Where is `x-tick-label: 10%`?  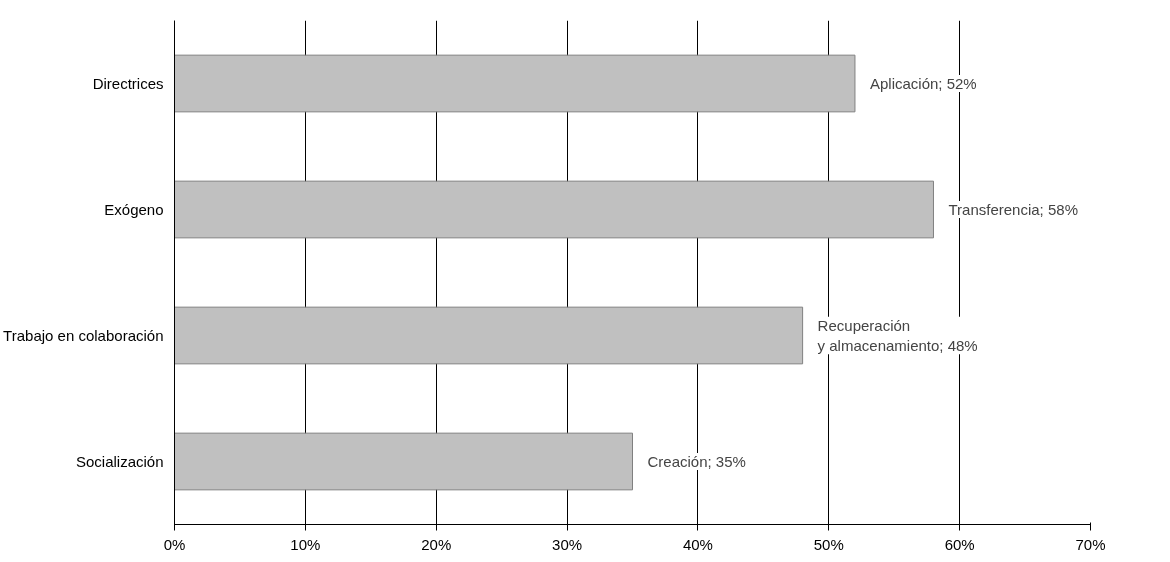
x-tick-label: 10% is located at coordinates (305, 544).